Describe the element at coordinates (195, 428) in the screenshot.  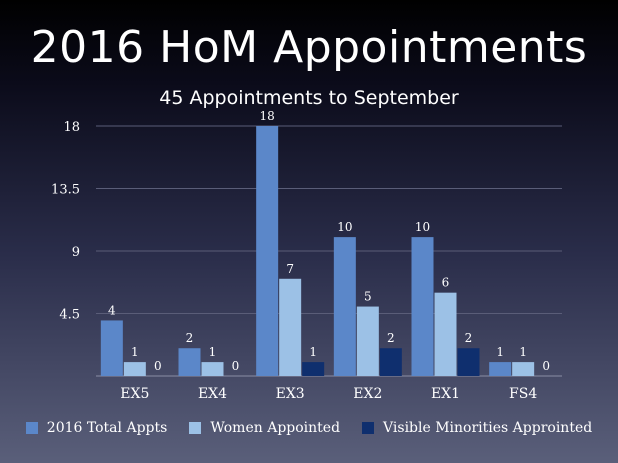
I see `legend-swatch-women` at that location.